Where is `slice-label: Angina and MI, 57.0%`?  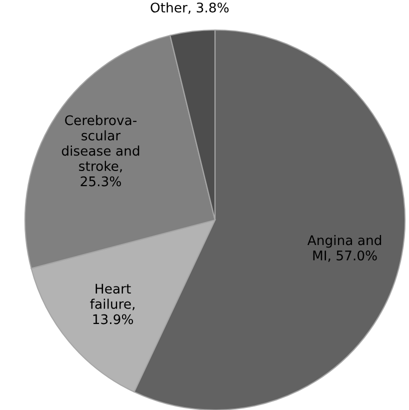 slice-label: Angina and MI, 57.0% is located at coordinates (344, 248).